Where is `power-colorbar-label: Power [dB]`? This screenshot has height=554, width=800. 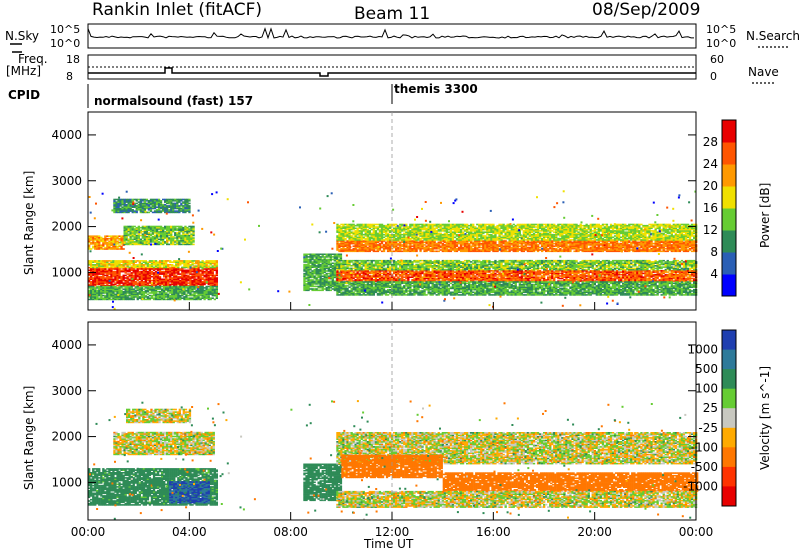 power-colorbar-label: Power [dB] is located at coordinates (765, 215).